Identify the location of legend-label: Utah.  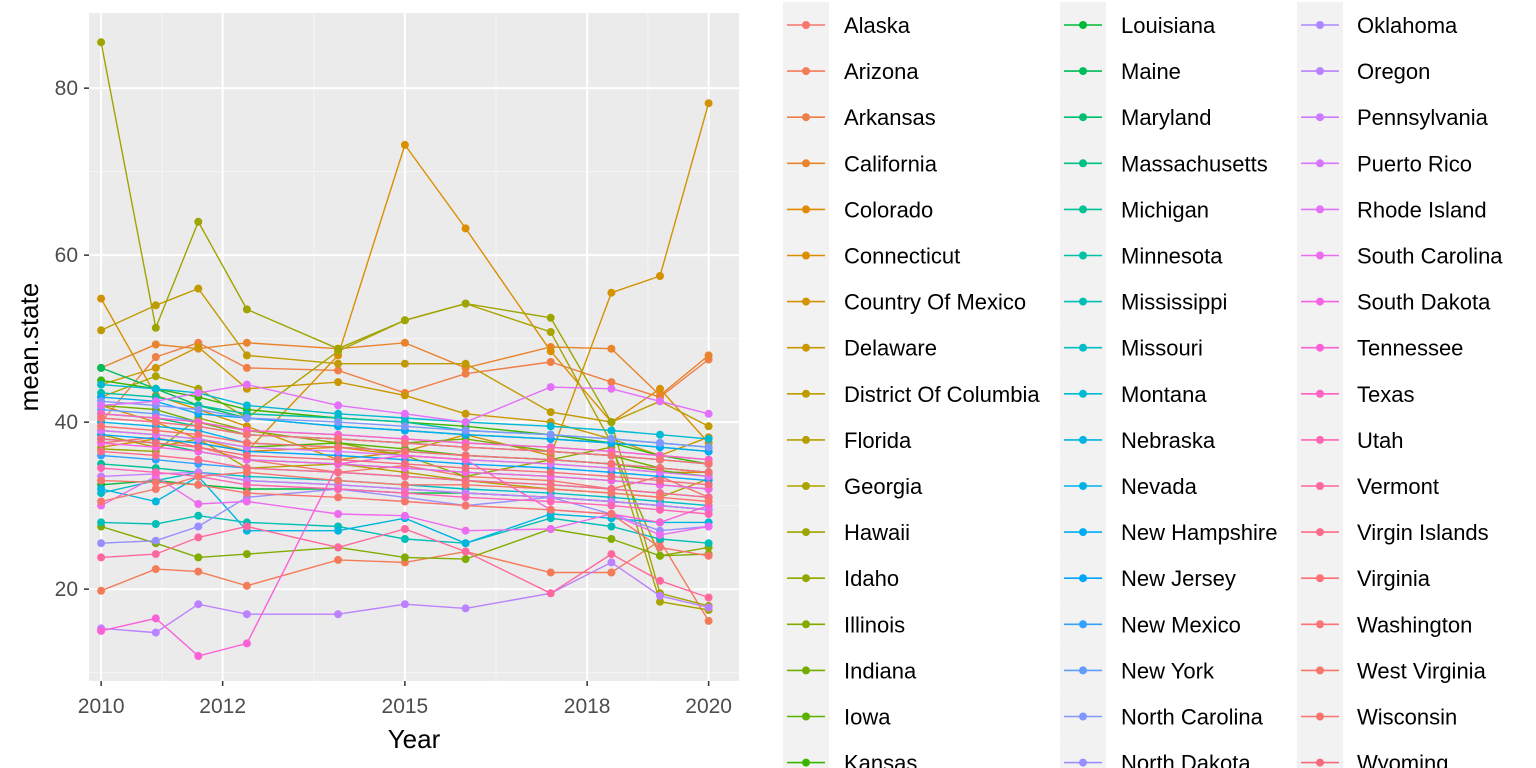
(1380, 440).